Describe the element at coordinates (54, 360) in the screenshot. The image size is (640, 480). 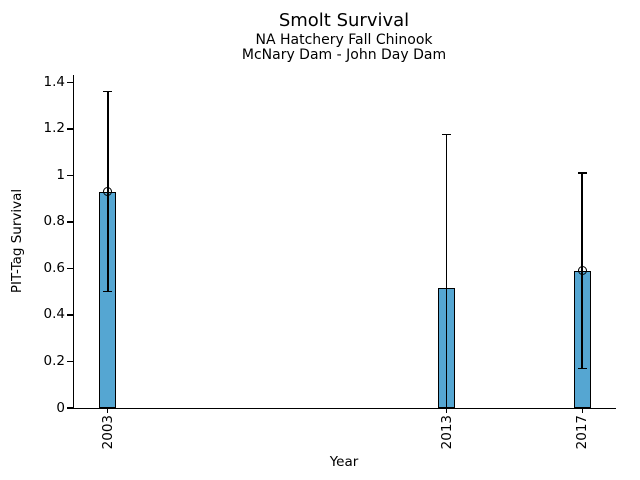
I see `y-axis-tick-label: 0.2` at that location.